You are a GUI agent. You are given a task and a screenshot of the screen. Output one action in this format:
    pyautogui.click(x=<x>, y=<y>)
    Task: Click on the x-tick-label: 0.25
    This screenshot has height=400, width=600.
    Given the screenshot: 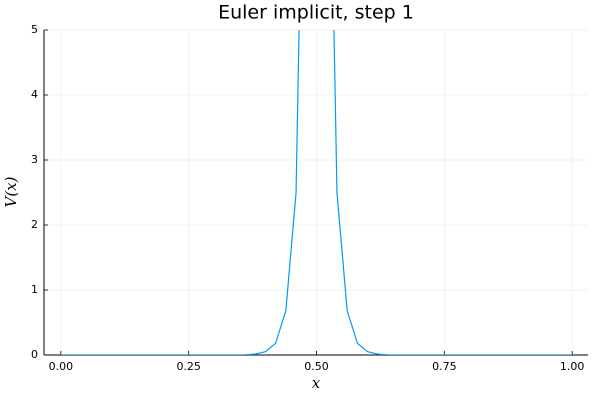 What is the action you would take?
    pyautogui.click(x=188, y=366)
    